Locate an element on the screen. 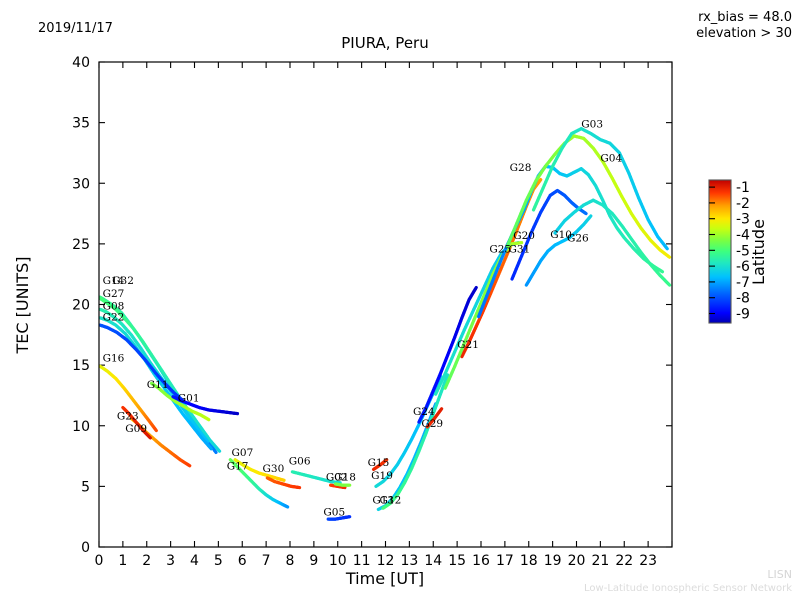 The height and width of the screenshot is (600, 800). satellite-label-g14: G14 is located at coordinates (114, 281).